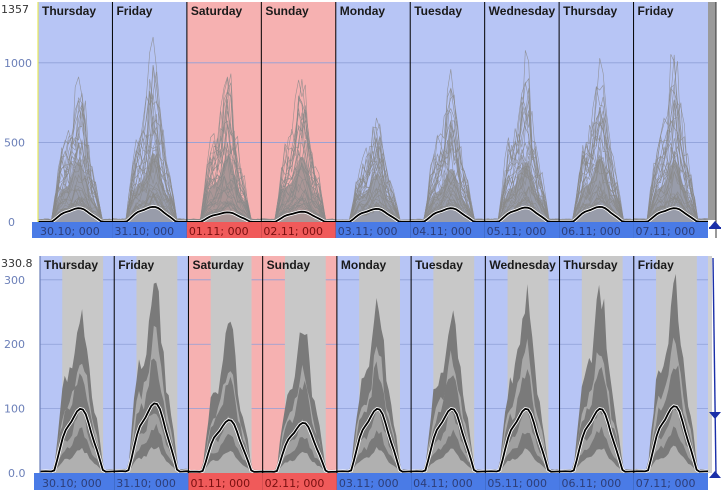  Describe the element at coordinates (14, 280) in the screenshot. I see `y-tick-label: 300` at that location.